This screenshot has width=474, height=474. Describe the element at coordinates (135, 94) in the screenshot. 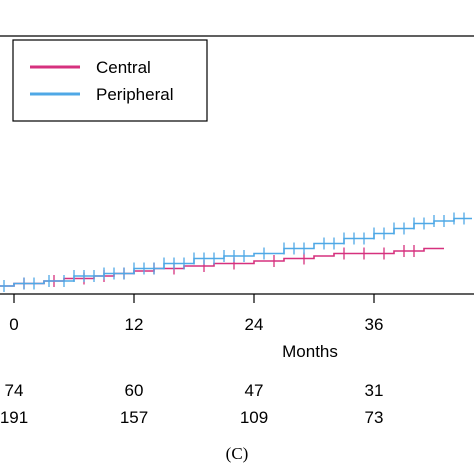

I see `legend-peripheral-label: Peripheral` at that location.